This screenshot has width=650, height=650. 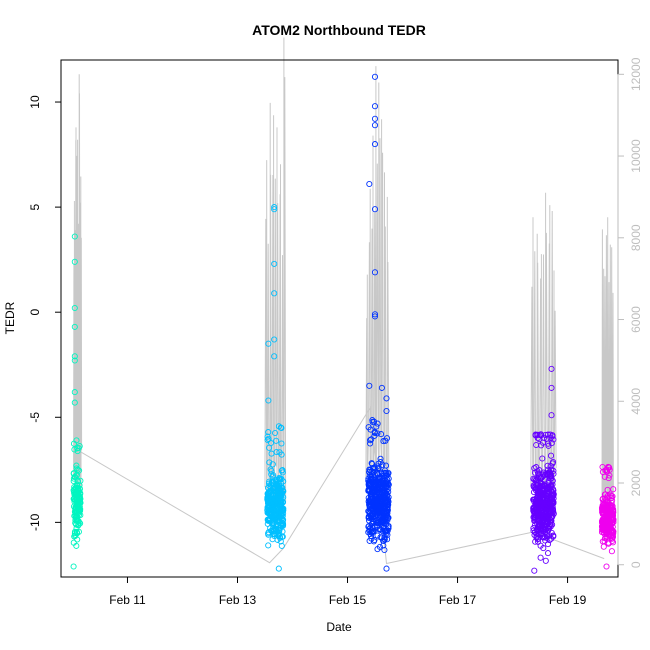 What do you see at coordinates (636, 401) in the screenshot?
I see `y2-tick-label: 4000` at bounding box center [636, 401].